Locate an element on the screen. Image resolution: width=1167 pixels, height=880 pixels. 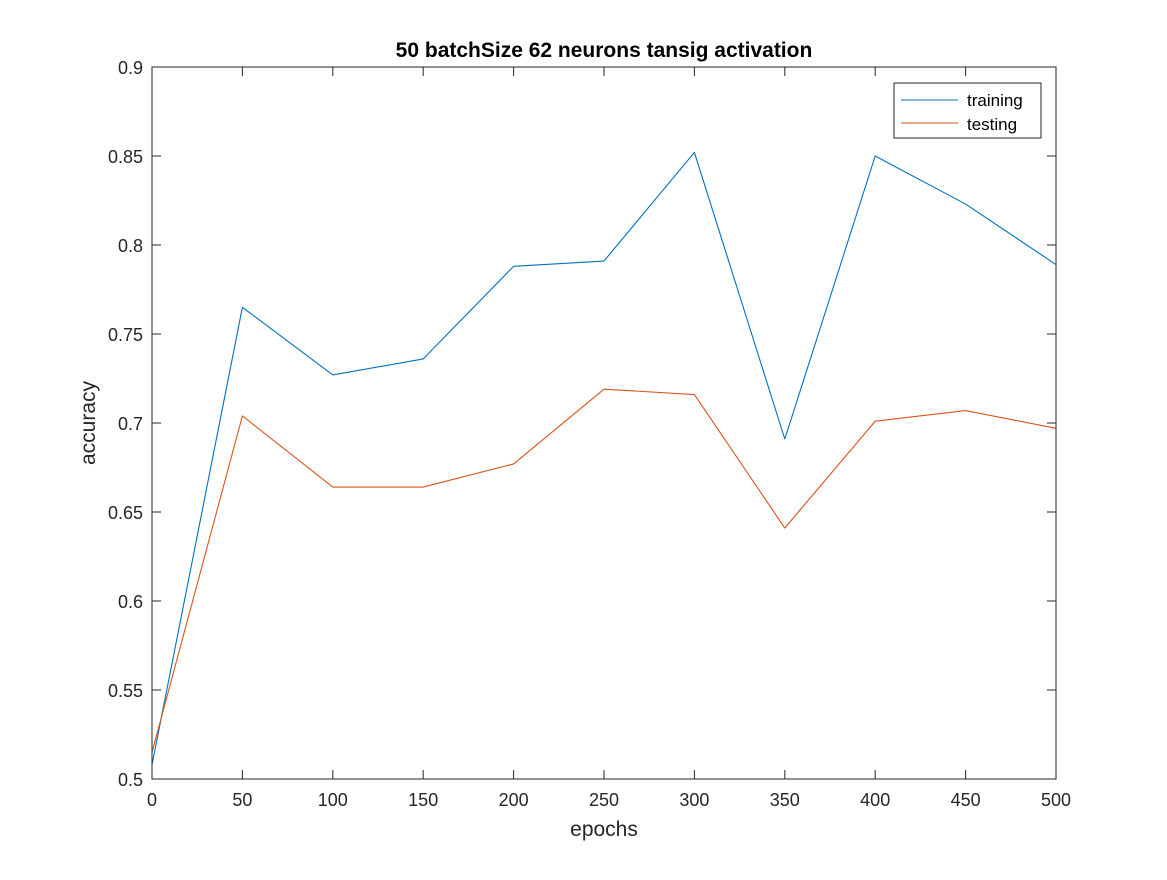
x-tick-label: 300 is located at coordinates (694, 800).